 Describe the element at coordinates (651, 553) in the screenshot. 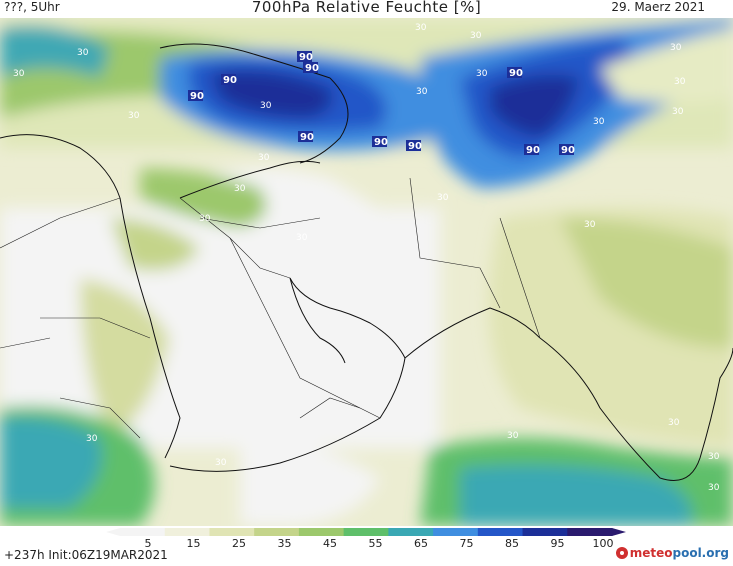

I see `logo-text-meteo: meteo` at that location.